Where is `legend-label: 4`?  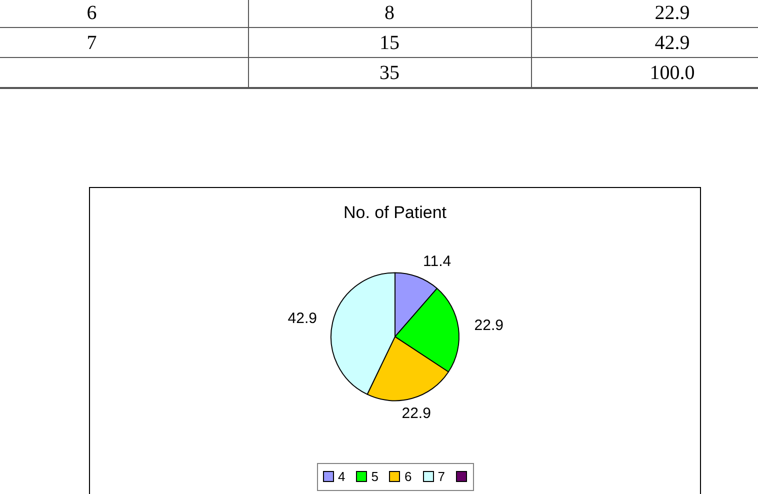 legend-label: 4 is located at coordinates (342, 476).